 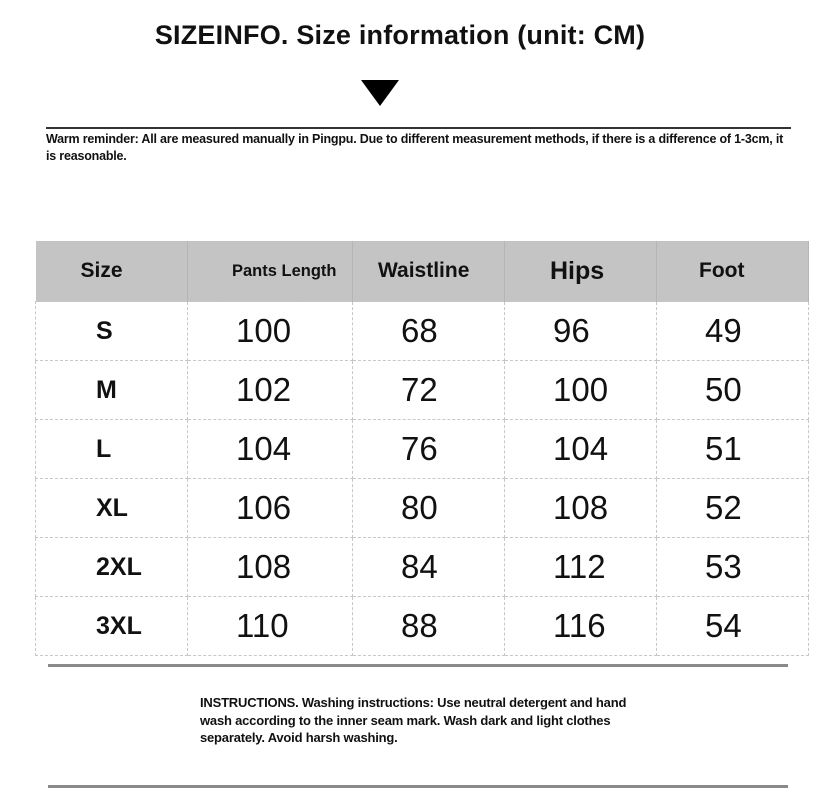 What do you see at coordinates (428, 331) in the screenshot?
I see `measurement-cell: 68` at bounding box center [428, 331].